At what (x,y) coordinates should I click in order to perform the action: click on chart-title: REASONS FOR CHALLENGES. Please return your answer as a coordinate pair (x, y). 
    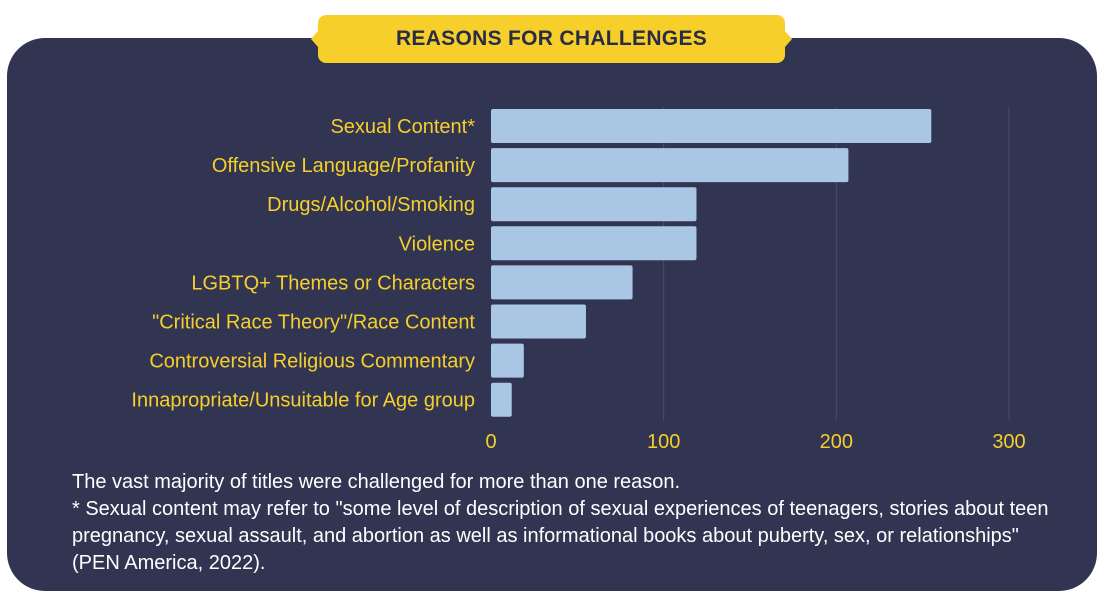
    Looking at the image, I should click on (551, 38).